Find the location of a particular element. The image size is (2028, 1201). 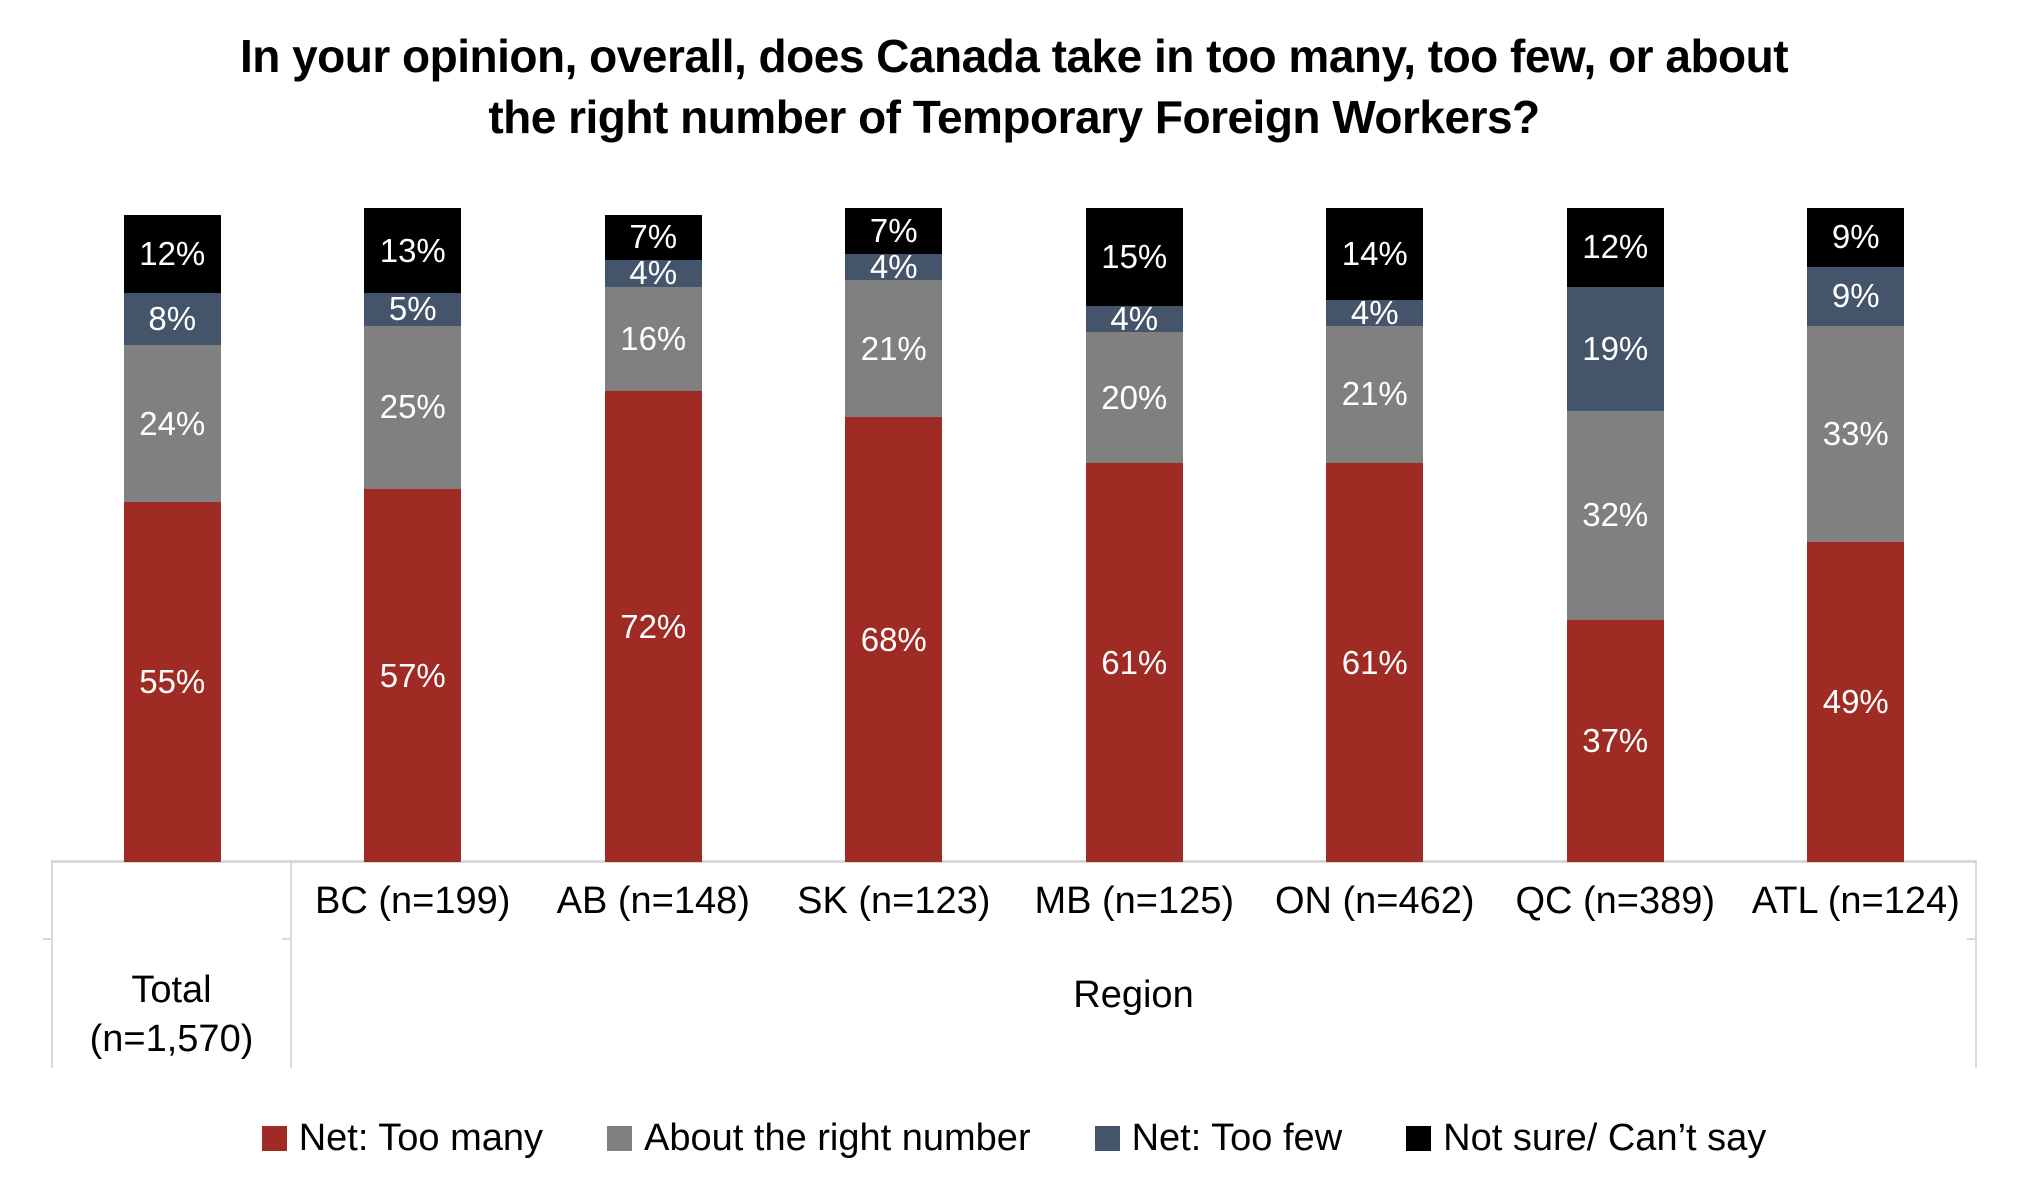

stacked-bar: 55% 24% 8% 12% is located at coordinates (172, 538).